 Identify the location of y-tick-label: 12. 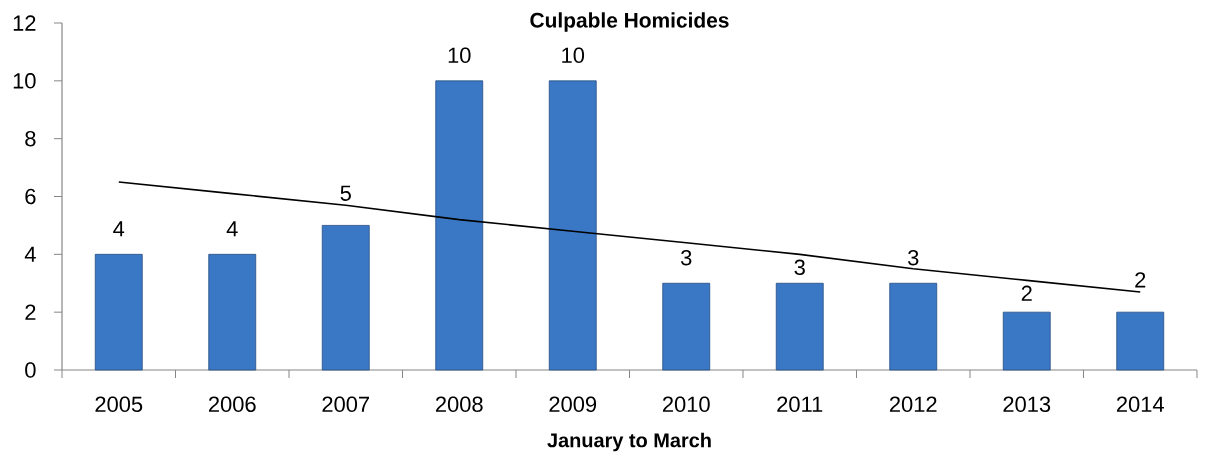
(24, 23).